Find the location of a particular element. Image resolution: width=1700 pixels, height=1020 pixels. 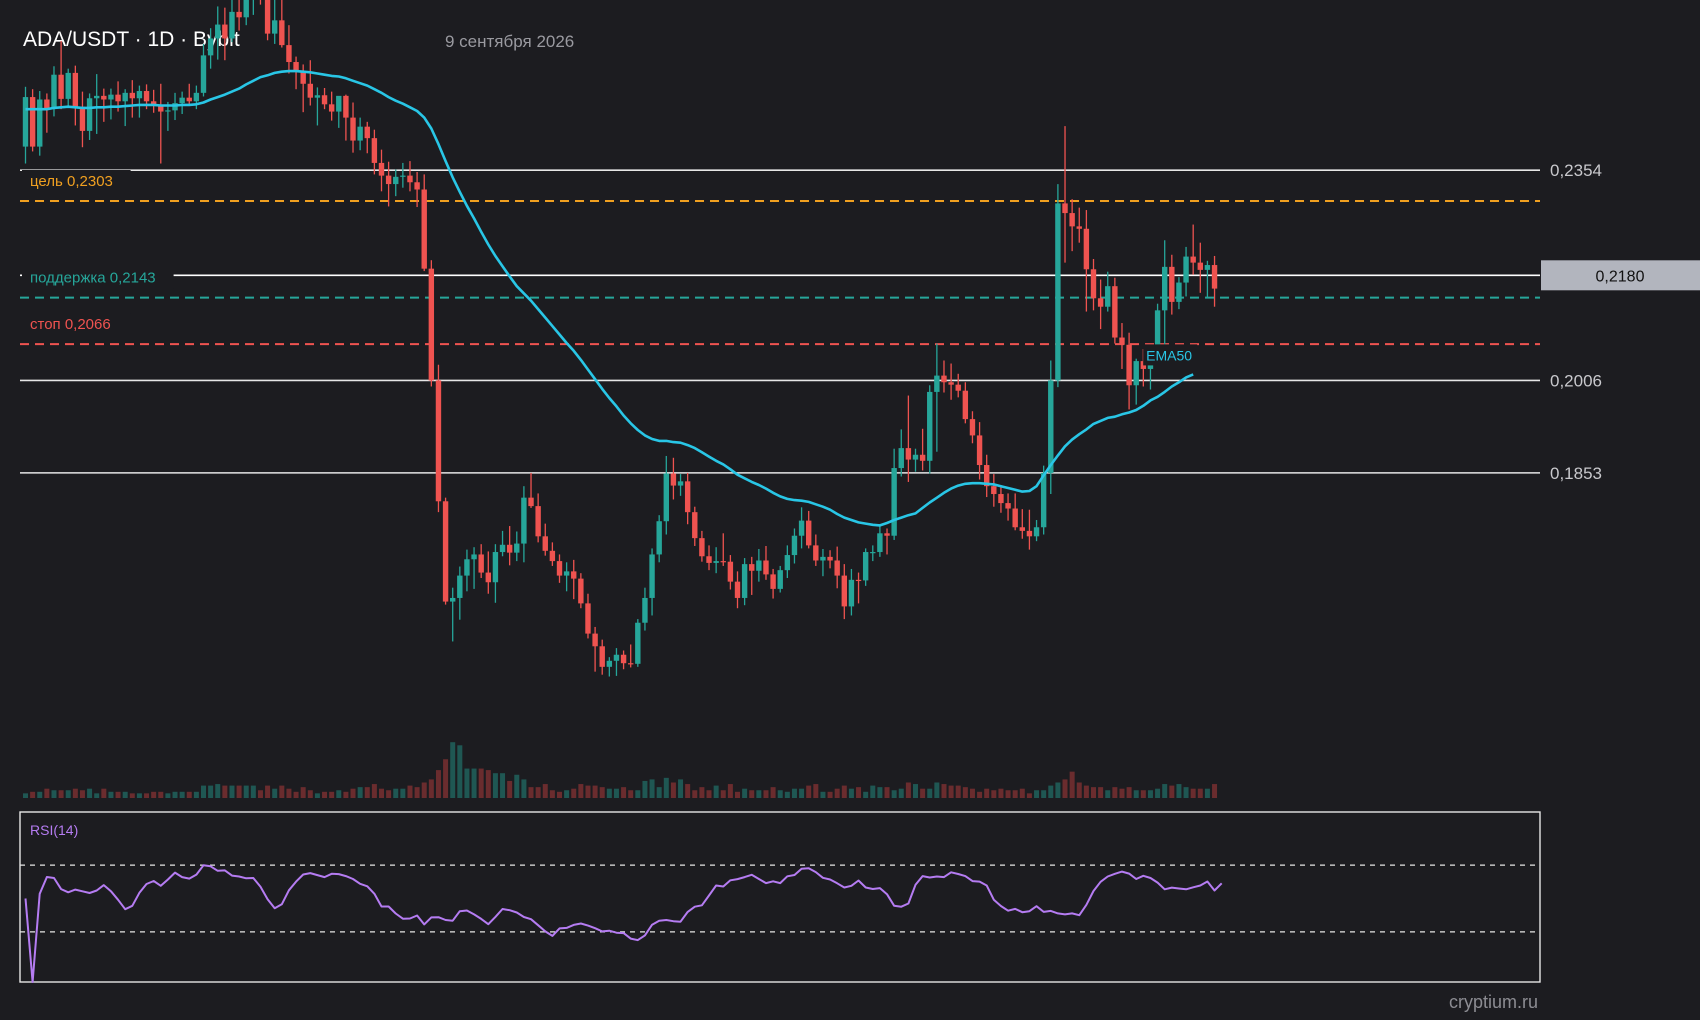

price-level-label: 0,2354 is located at coordinates (1576, 170).